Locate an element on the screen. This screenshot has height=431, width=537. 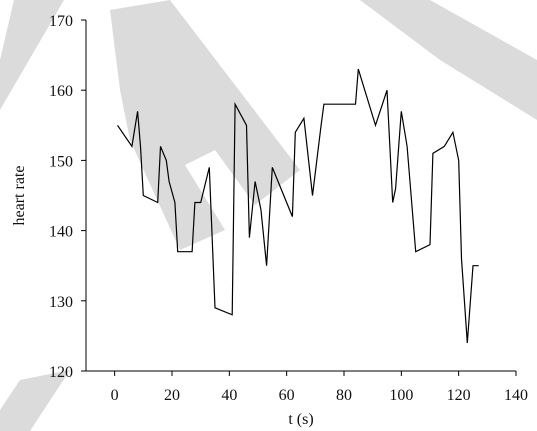
y-tick-label: 150 is located at coordinates (61, 161).